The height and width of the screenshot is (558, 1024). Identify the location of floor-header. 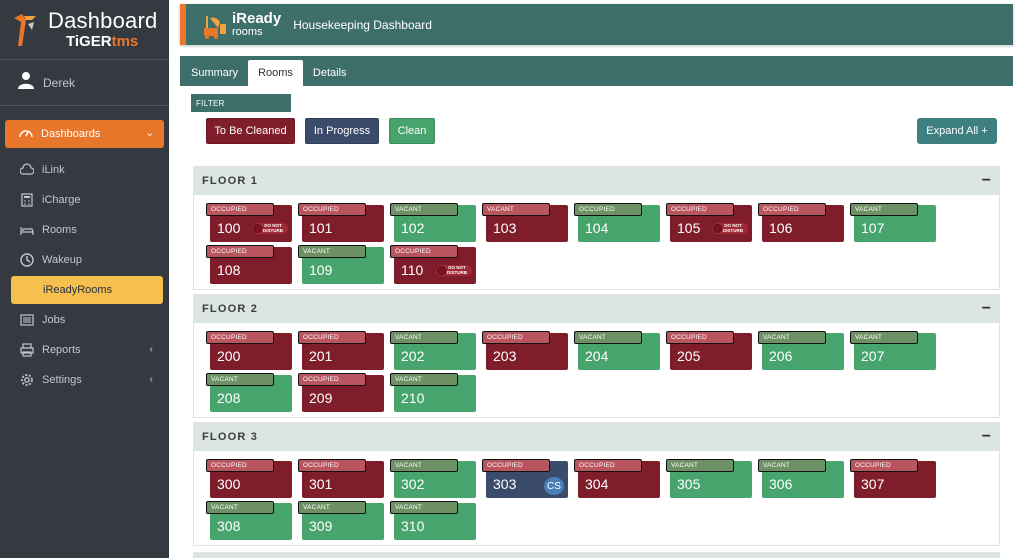
(596, 555).